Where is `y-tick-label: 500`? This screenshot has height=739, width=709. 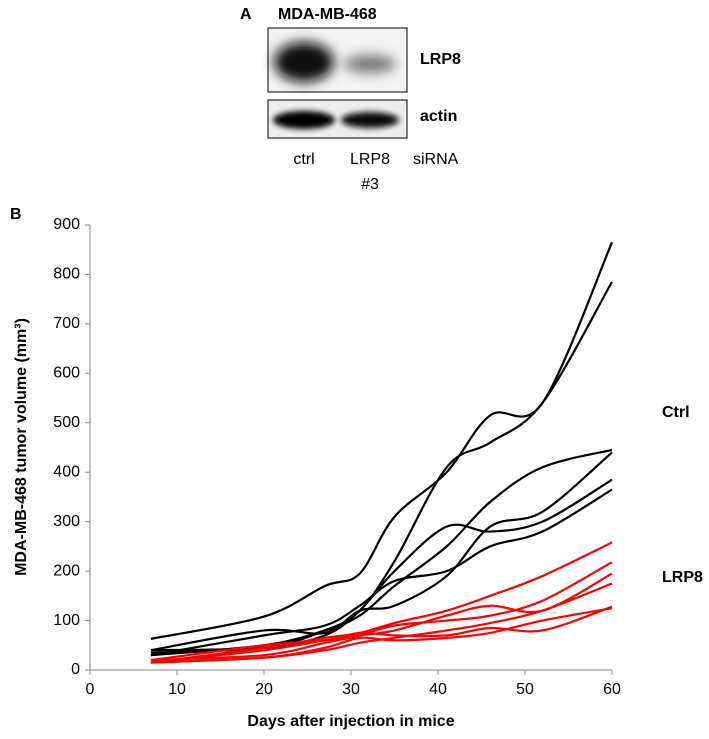 y-tick-label: 500 is located at coordinates (66, 422).